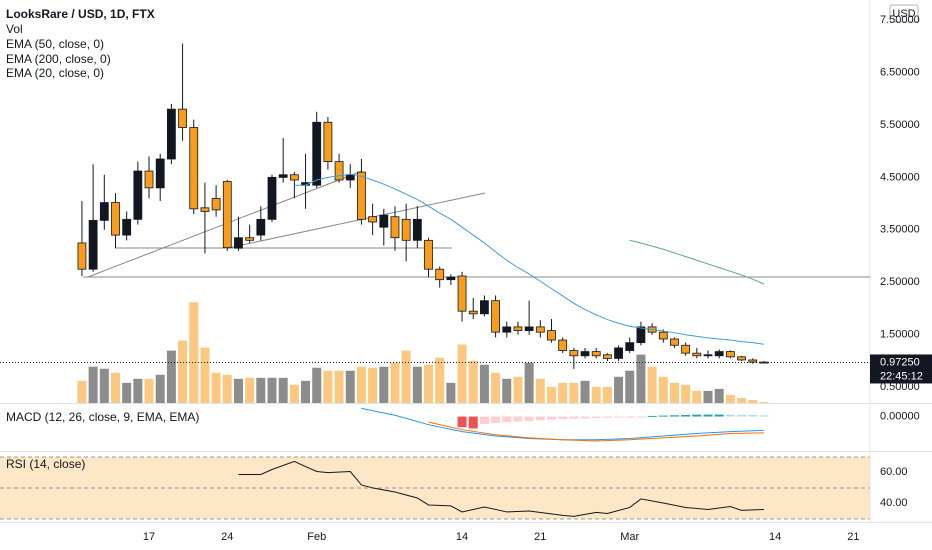  What do you see at coordinates (901, 369) in the screenshot?
I see `last-price-badge` at bounding box center [901, 369].